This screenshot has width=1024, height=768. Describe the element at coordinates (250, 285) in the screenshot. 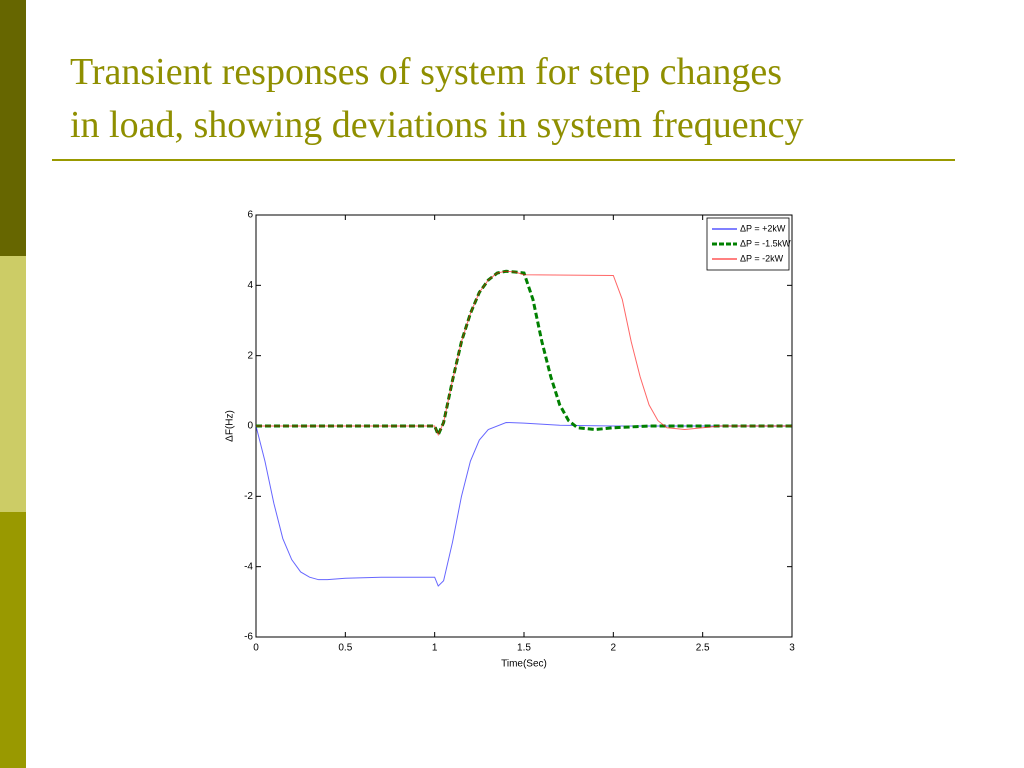

I see `y-tick-label: 4` at that location.